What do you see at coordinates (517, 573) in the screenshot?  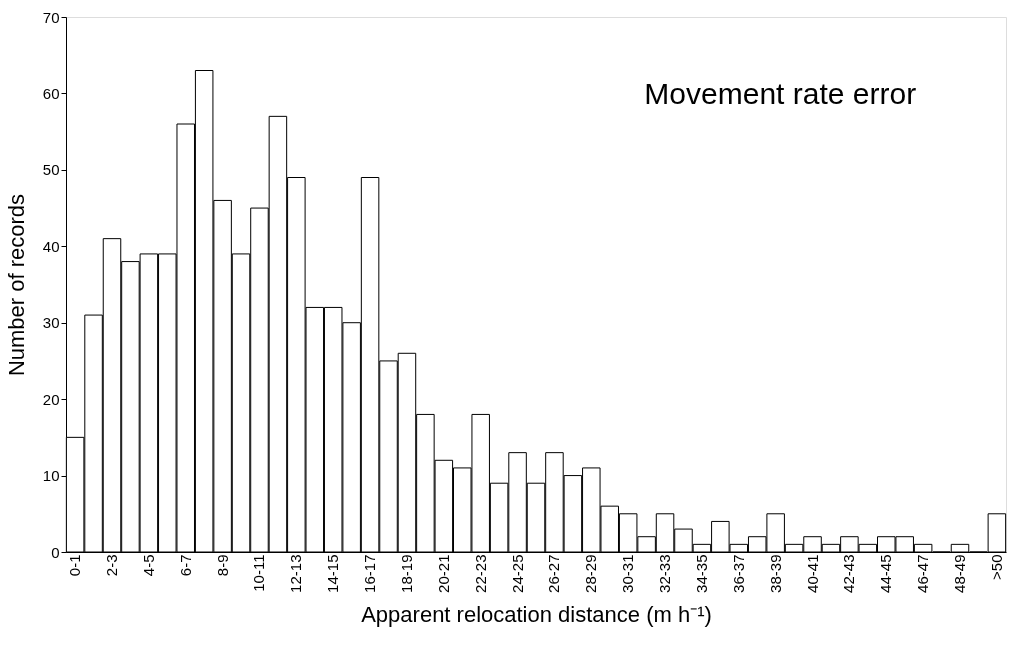 I see `x-tick-label: 24-25` at bounding box center [517, 573].